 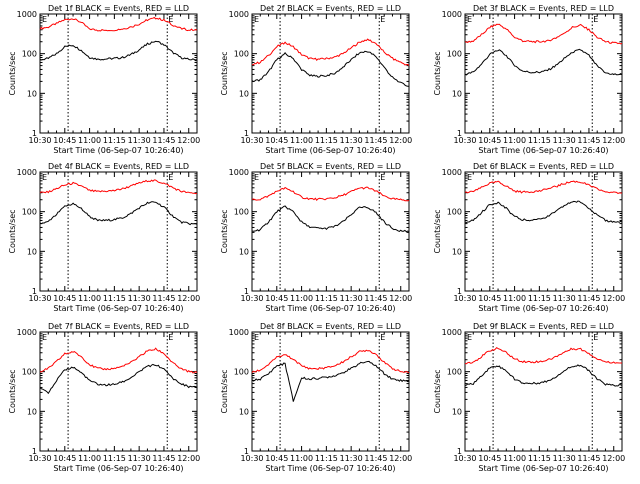 What do you see at coordinates (543, 166) in the screenshot?
I see `chart-title: Det 6f BLACK = Events, RED = LLD` at bounding box center [543, 166].